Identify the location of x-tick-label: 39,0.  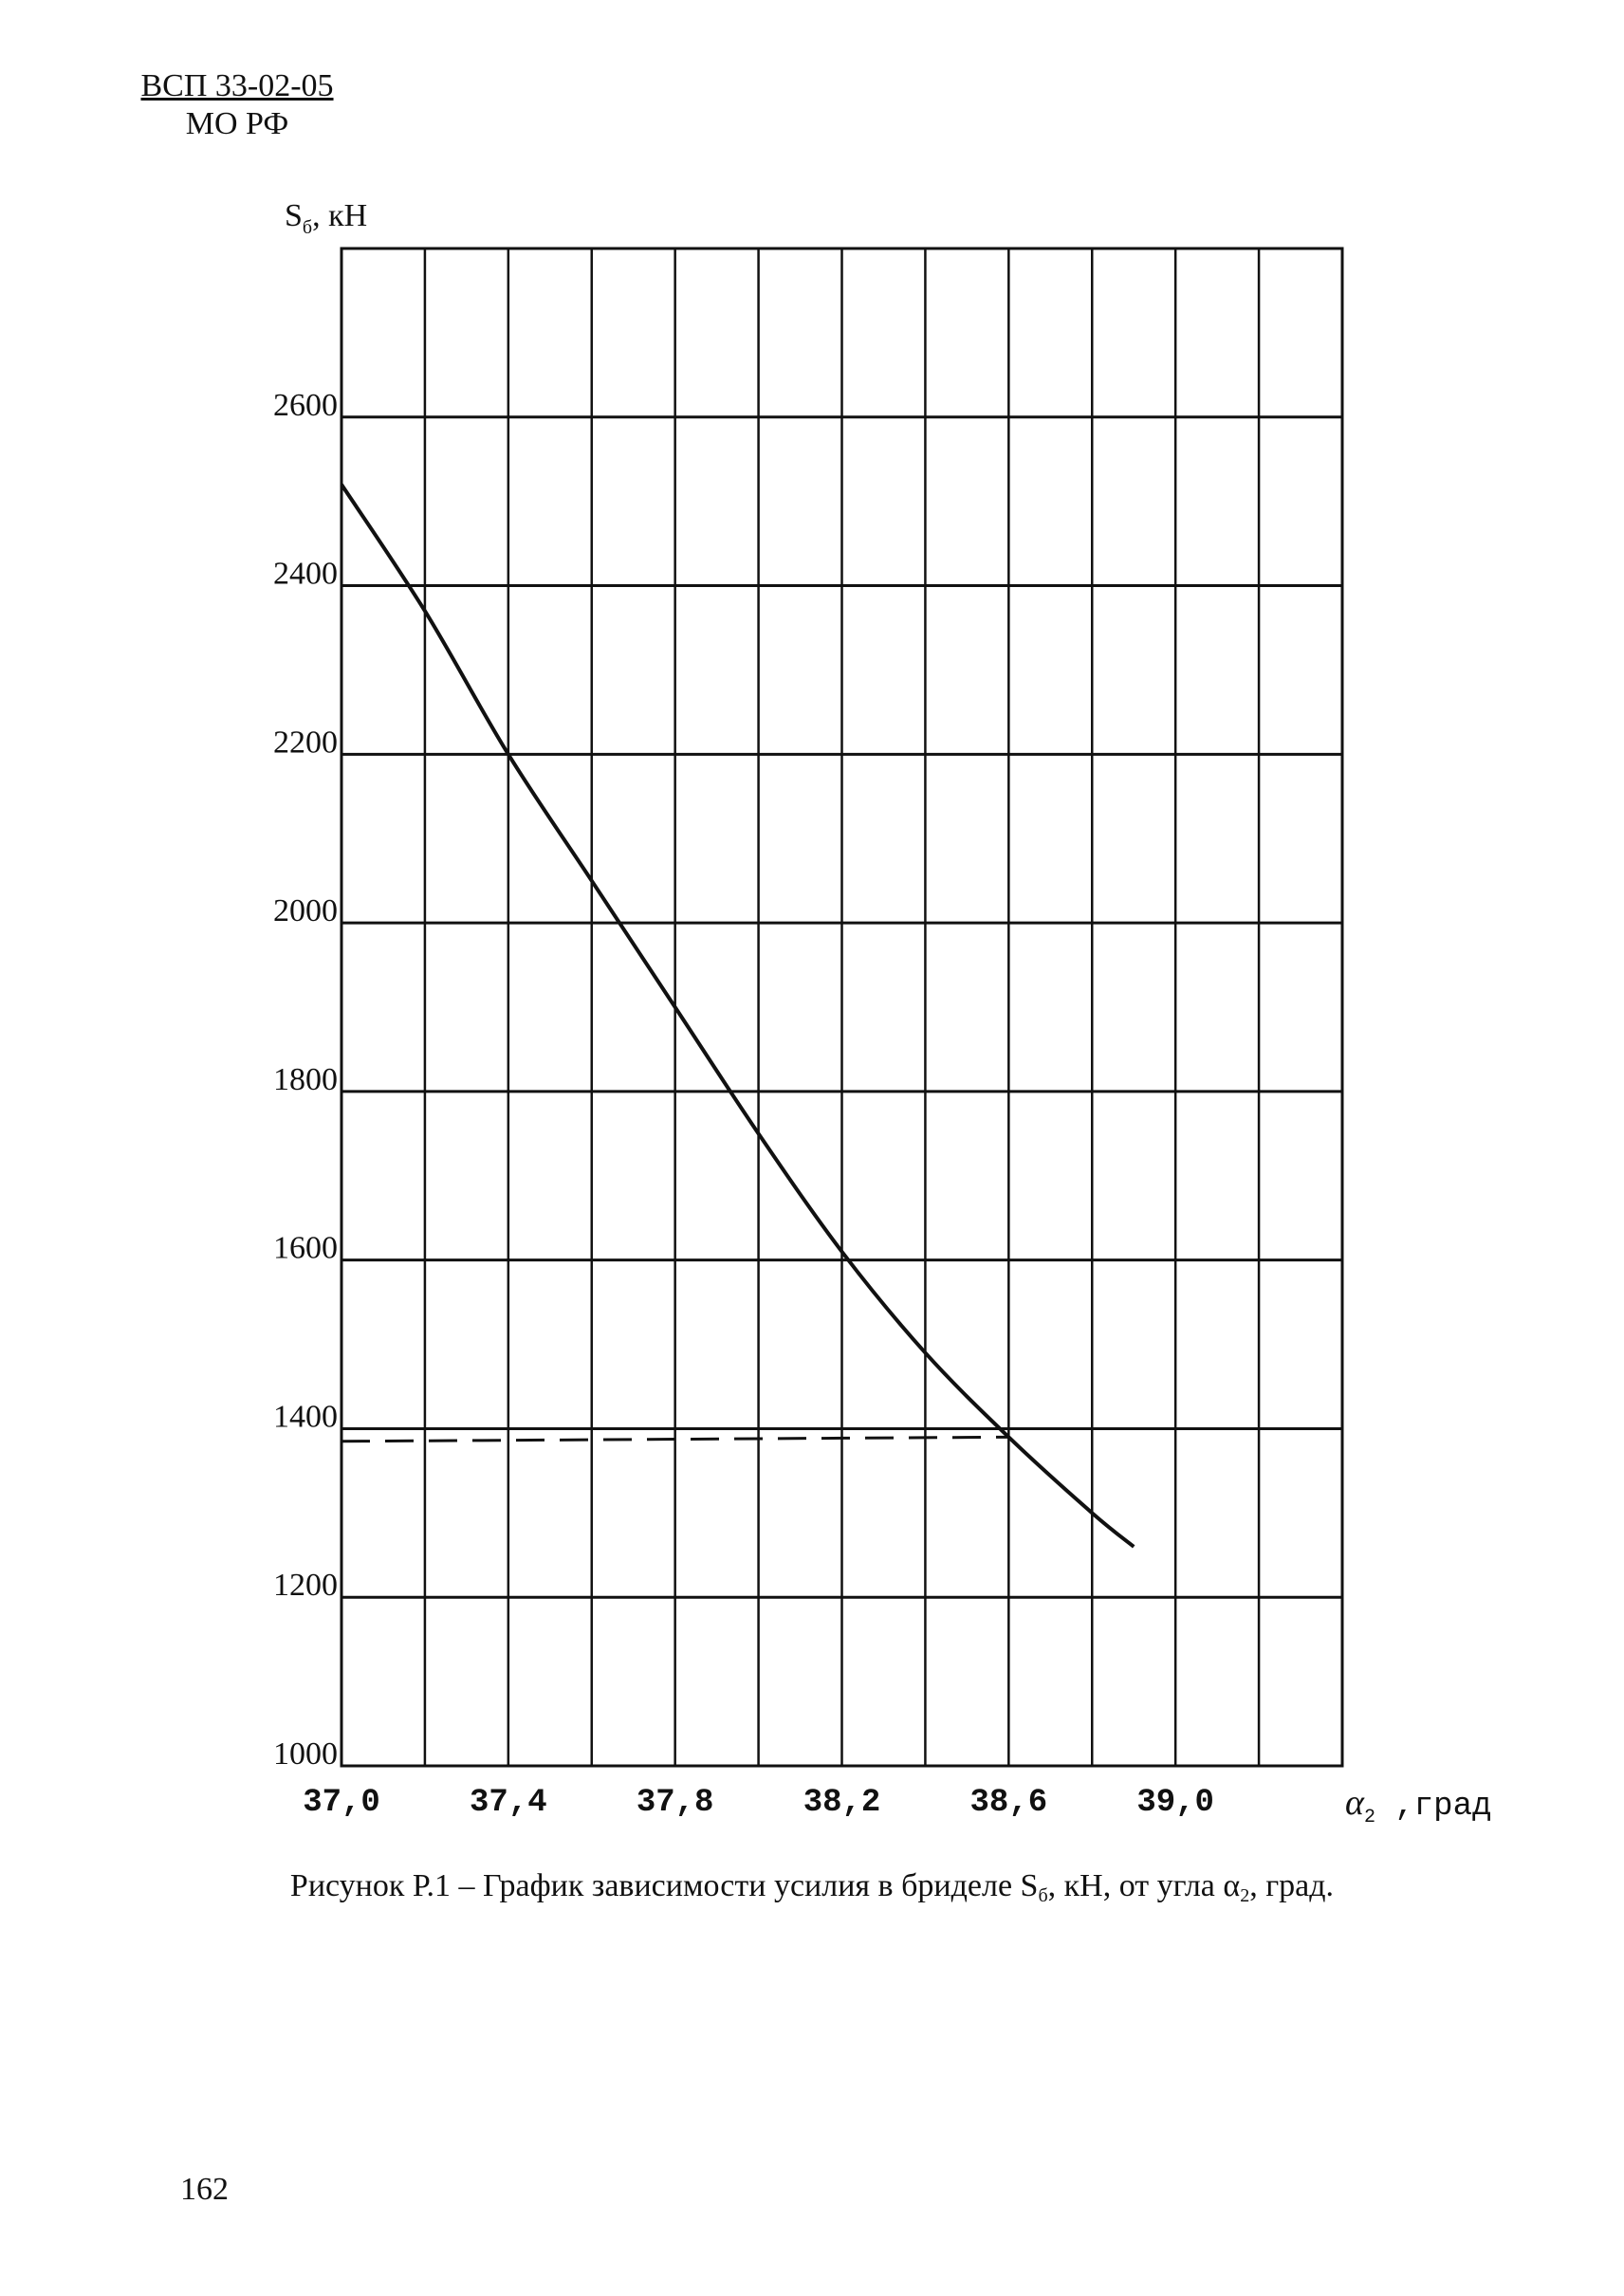
(1175, 1803).